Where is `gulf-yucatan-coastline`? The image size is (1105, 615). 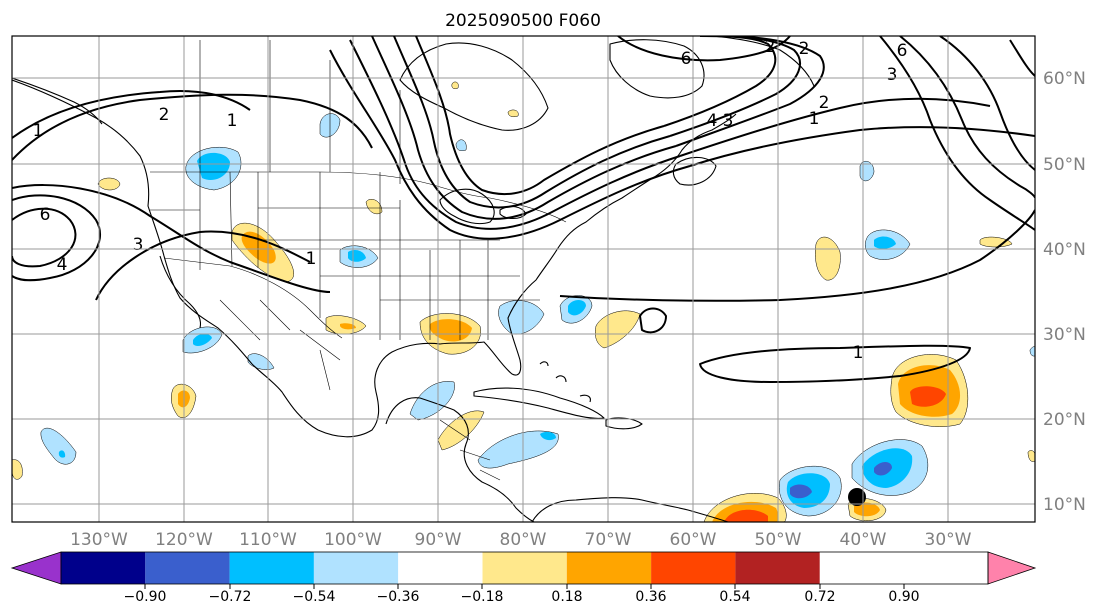 gulf-yucatan-coastline is located at coordinates (460, 459).